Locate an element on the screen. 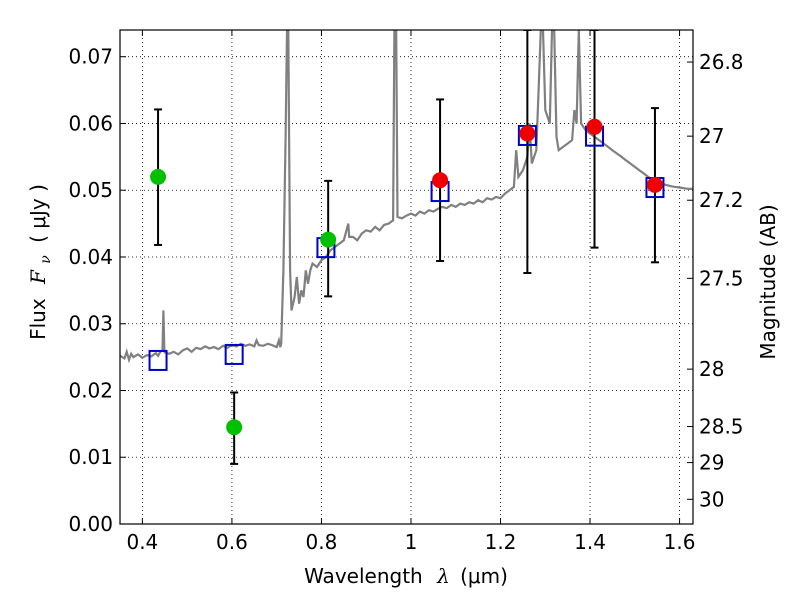 This screenshot has width=800, height=600. y-axis-title: Flux F ν ( μJy ) is located at coordinates (40, 262).